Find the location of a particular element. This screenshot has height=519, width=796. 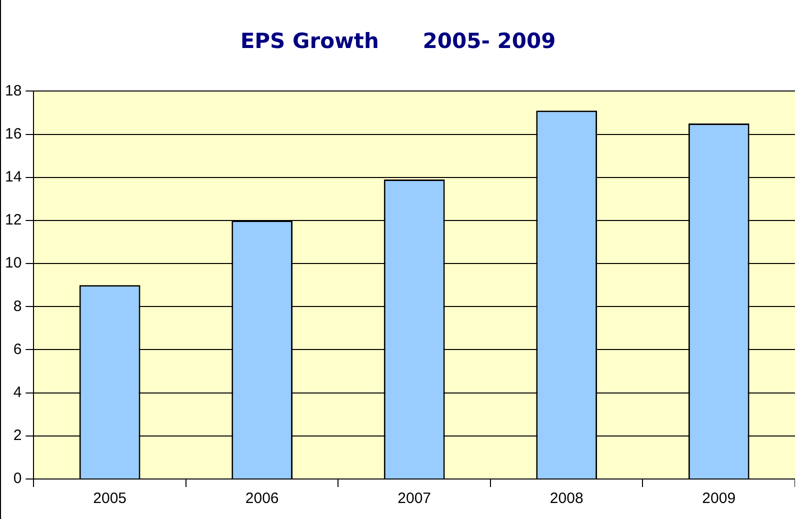

x-tick-label: 2009 is located at coordinates (719, 499).